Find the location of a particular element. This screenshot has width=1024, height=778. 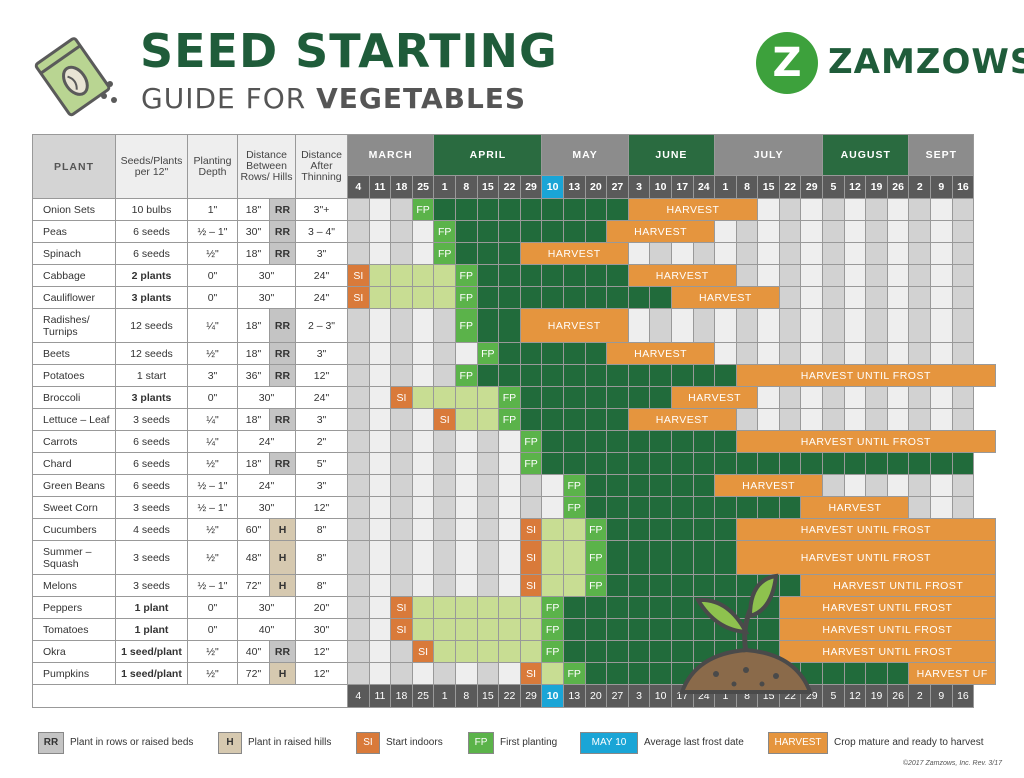

plant-name: Cucumbers is located at coordinates (74, 529).